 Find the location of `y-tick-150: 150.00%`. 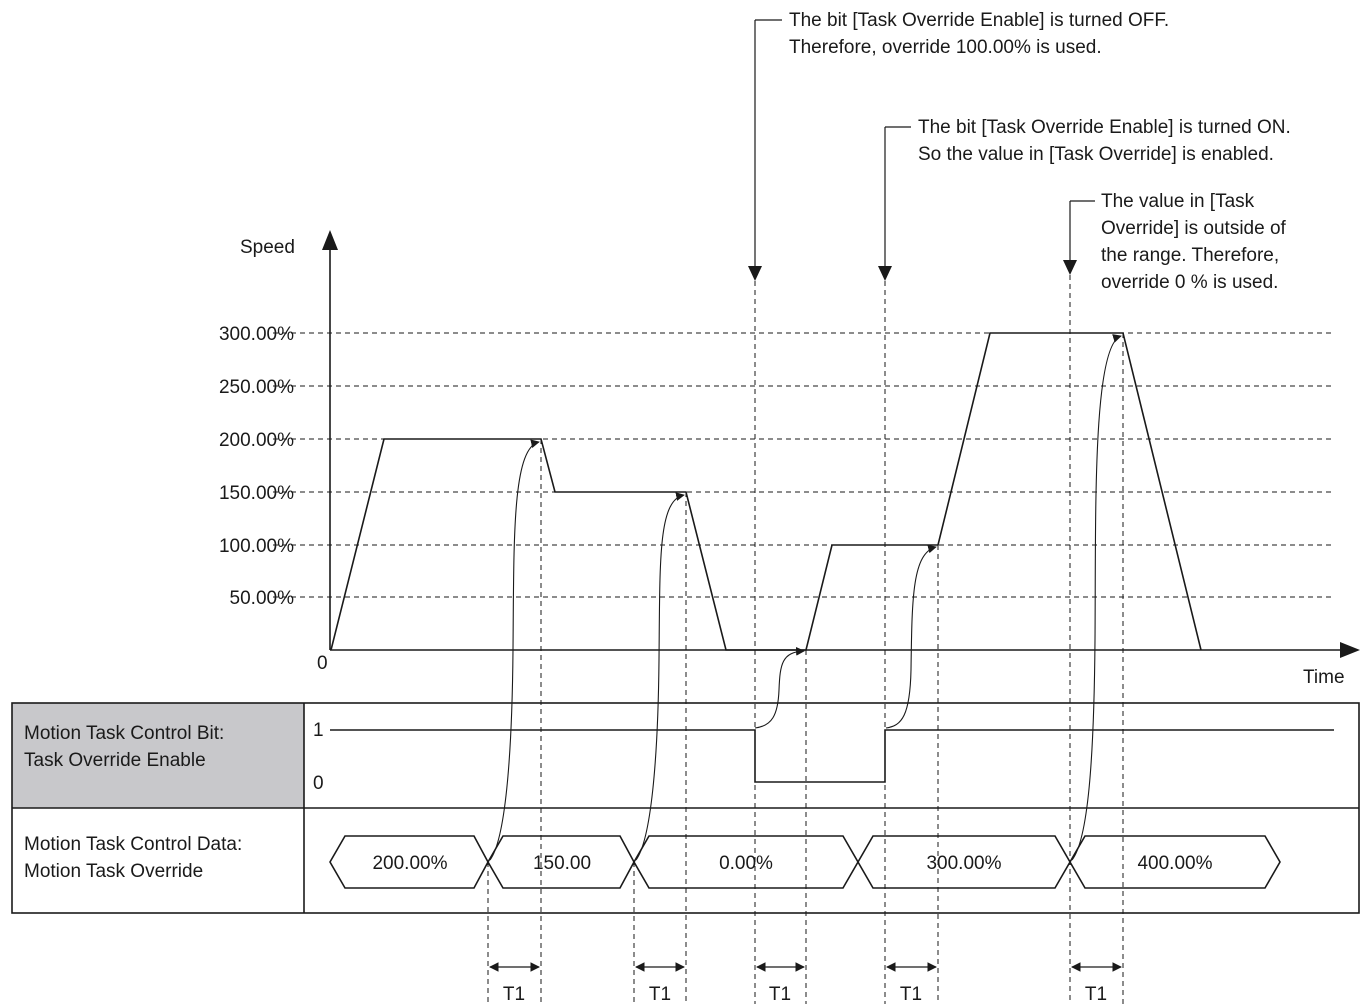

y-tick-150: 150.00% is located at coordinates (256, 493).